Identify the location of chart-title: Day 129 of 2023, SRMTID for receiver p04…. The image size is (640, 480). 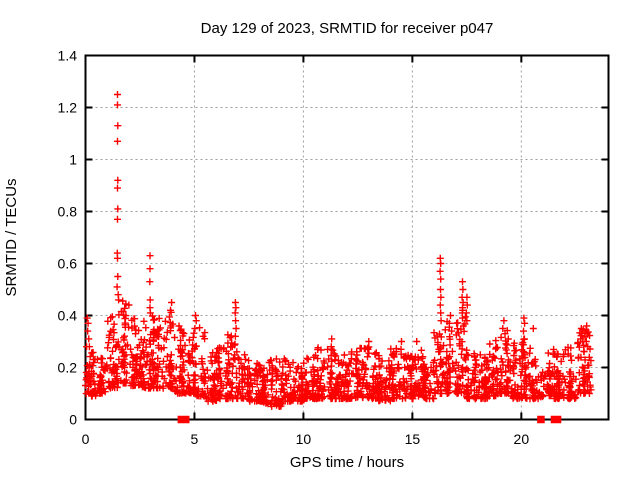
(347, 28).